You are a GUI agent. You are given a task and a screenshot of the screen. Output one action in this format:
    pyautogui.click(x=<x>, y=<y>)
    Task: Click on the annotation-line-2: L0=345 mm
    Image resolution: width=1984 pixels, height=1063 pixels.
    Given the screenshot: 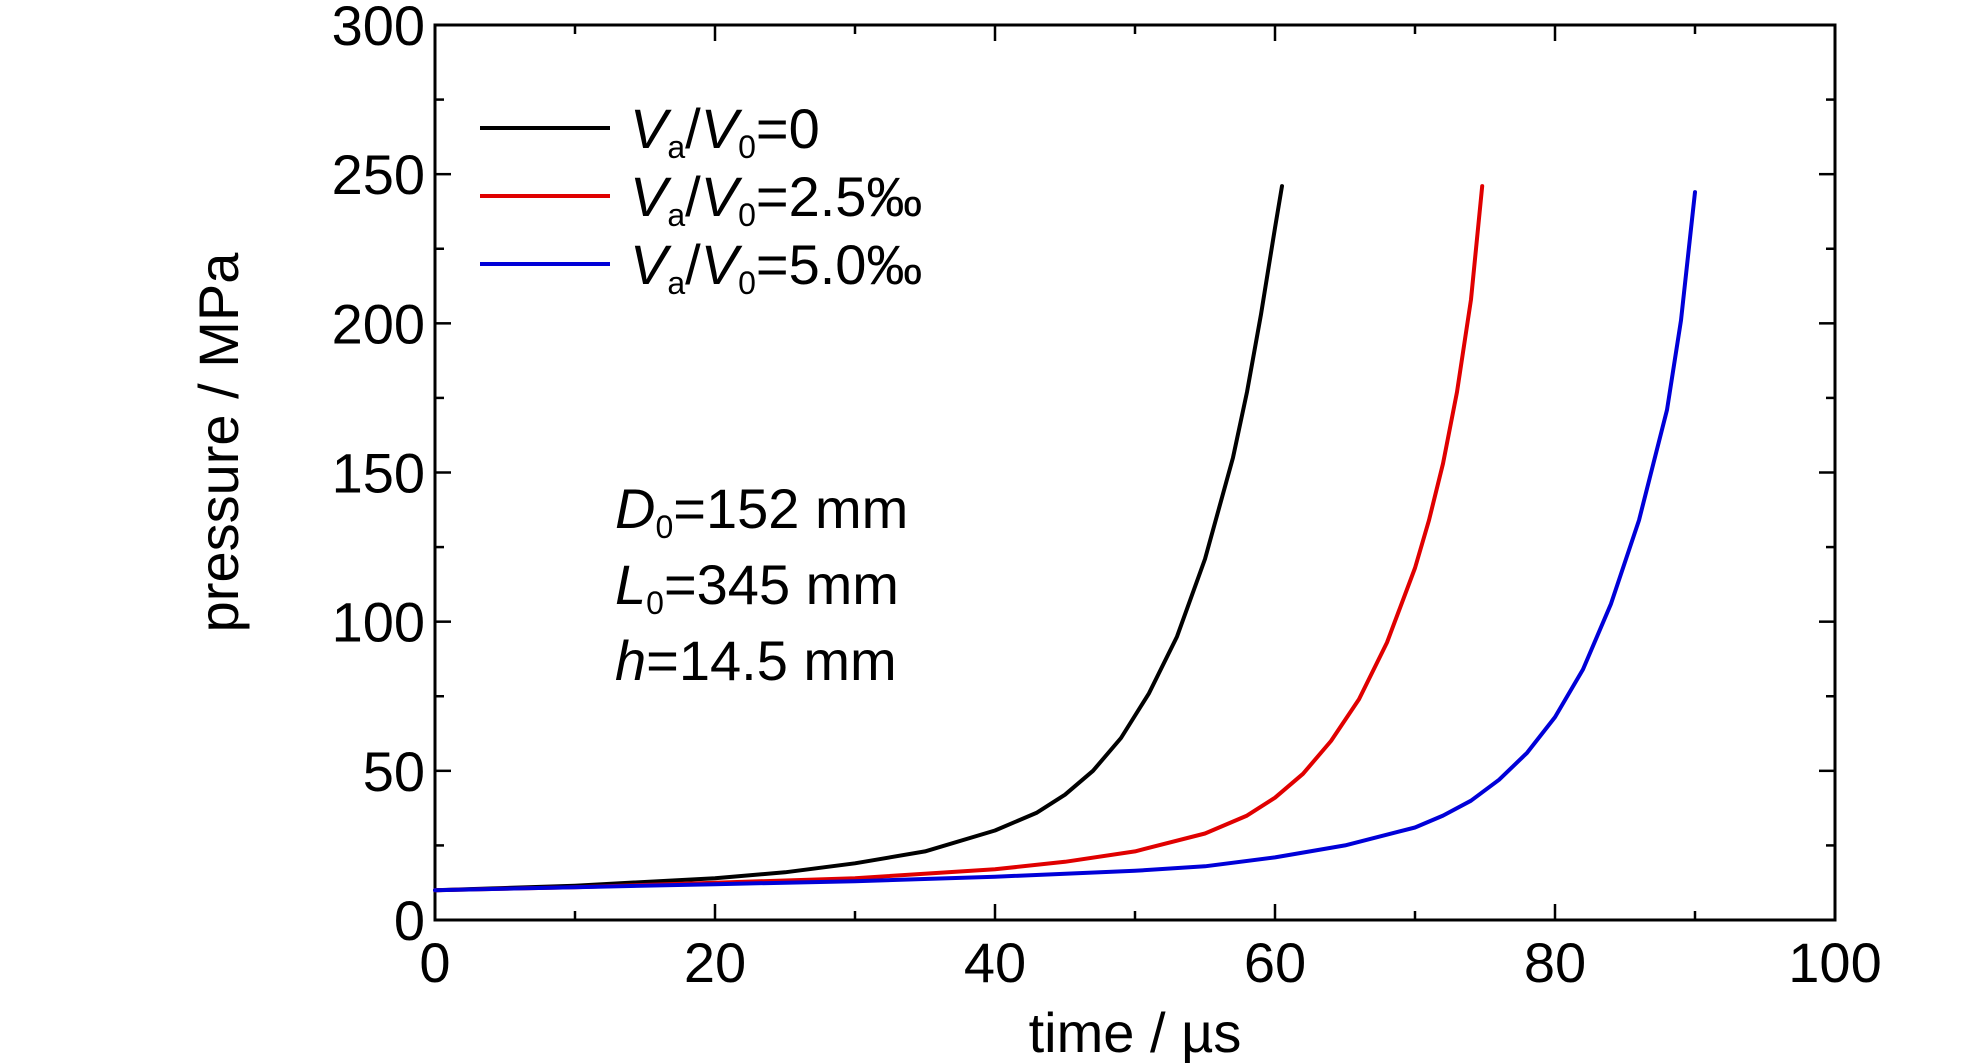 What is the action you would take?
    pyautogui.click(x=757, y=587)
    